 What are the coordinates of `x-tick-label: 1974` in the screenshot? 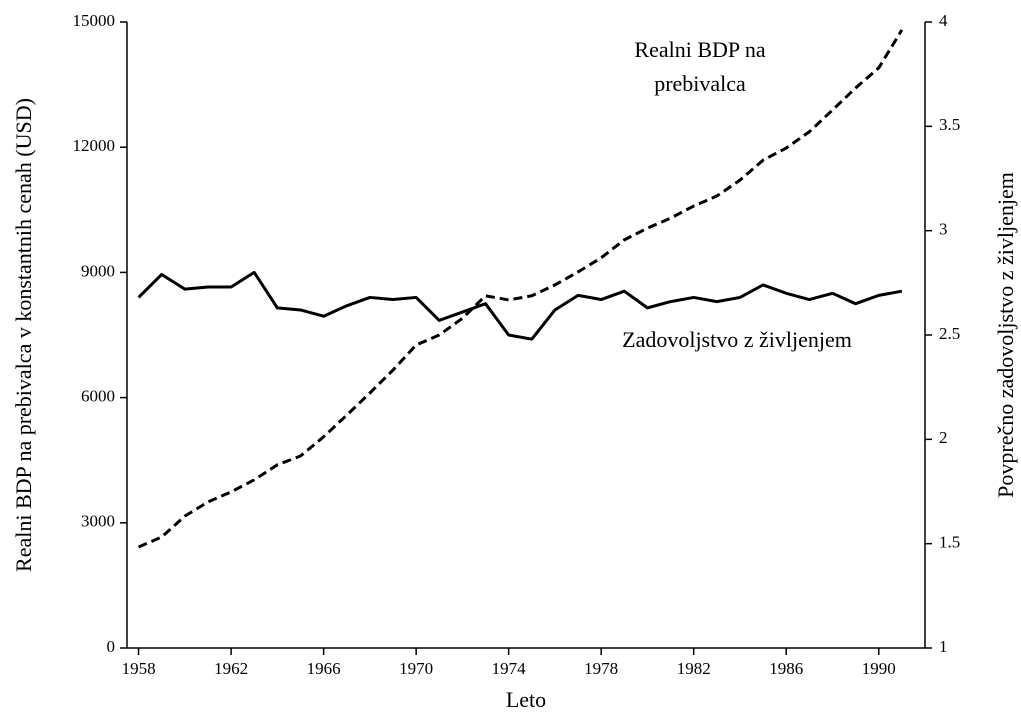 It's located at (509, 668).